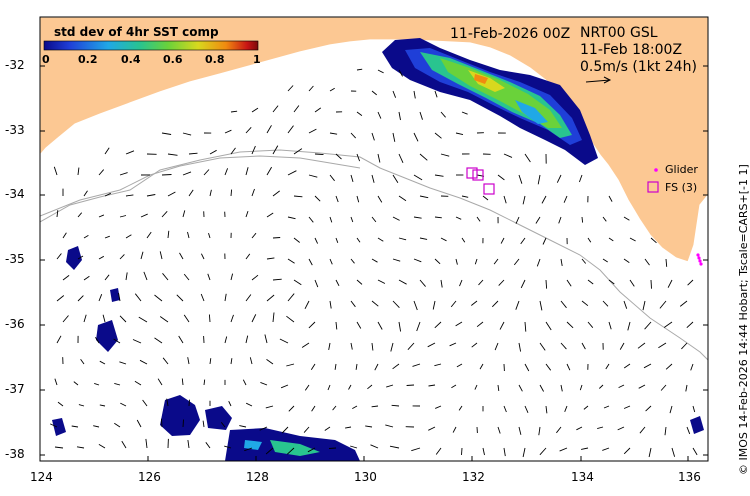 This screenshot has width=750, height=496. What do you see at coordinates (364, 458) in the screenshot?
I see `x-tick-marks` at bounding box center [364, 458].